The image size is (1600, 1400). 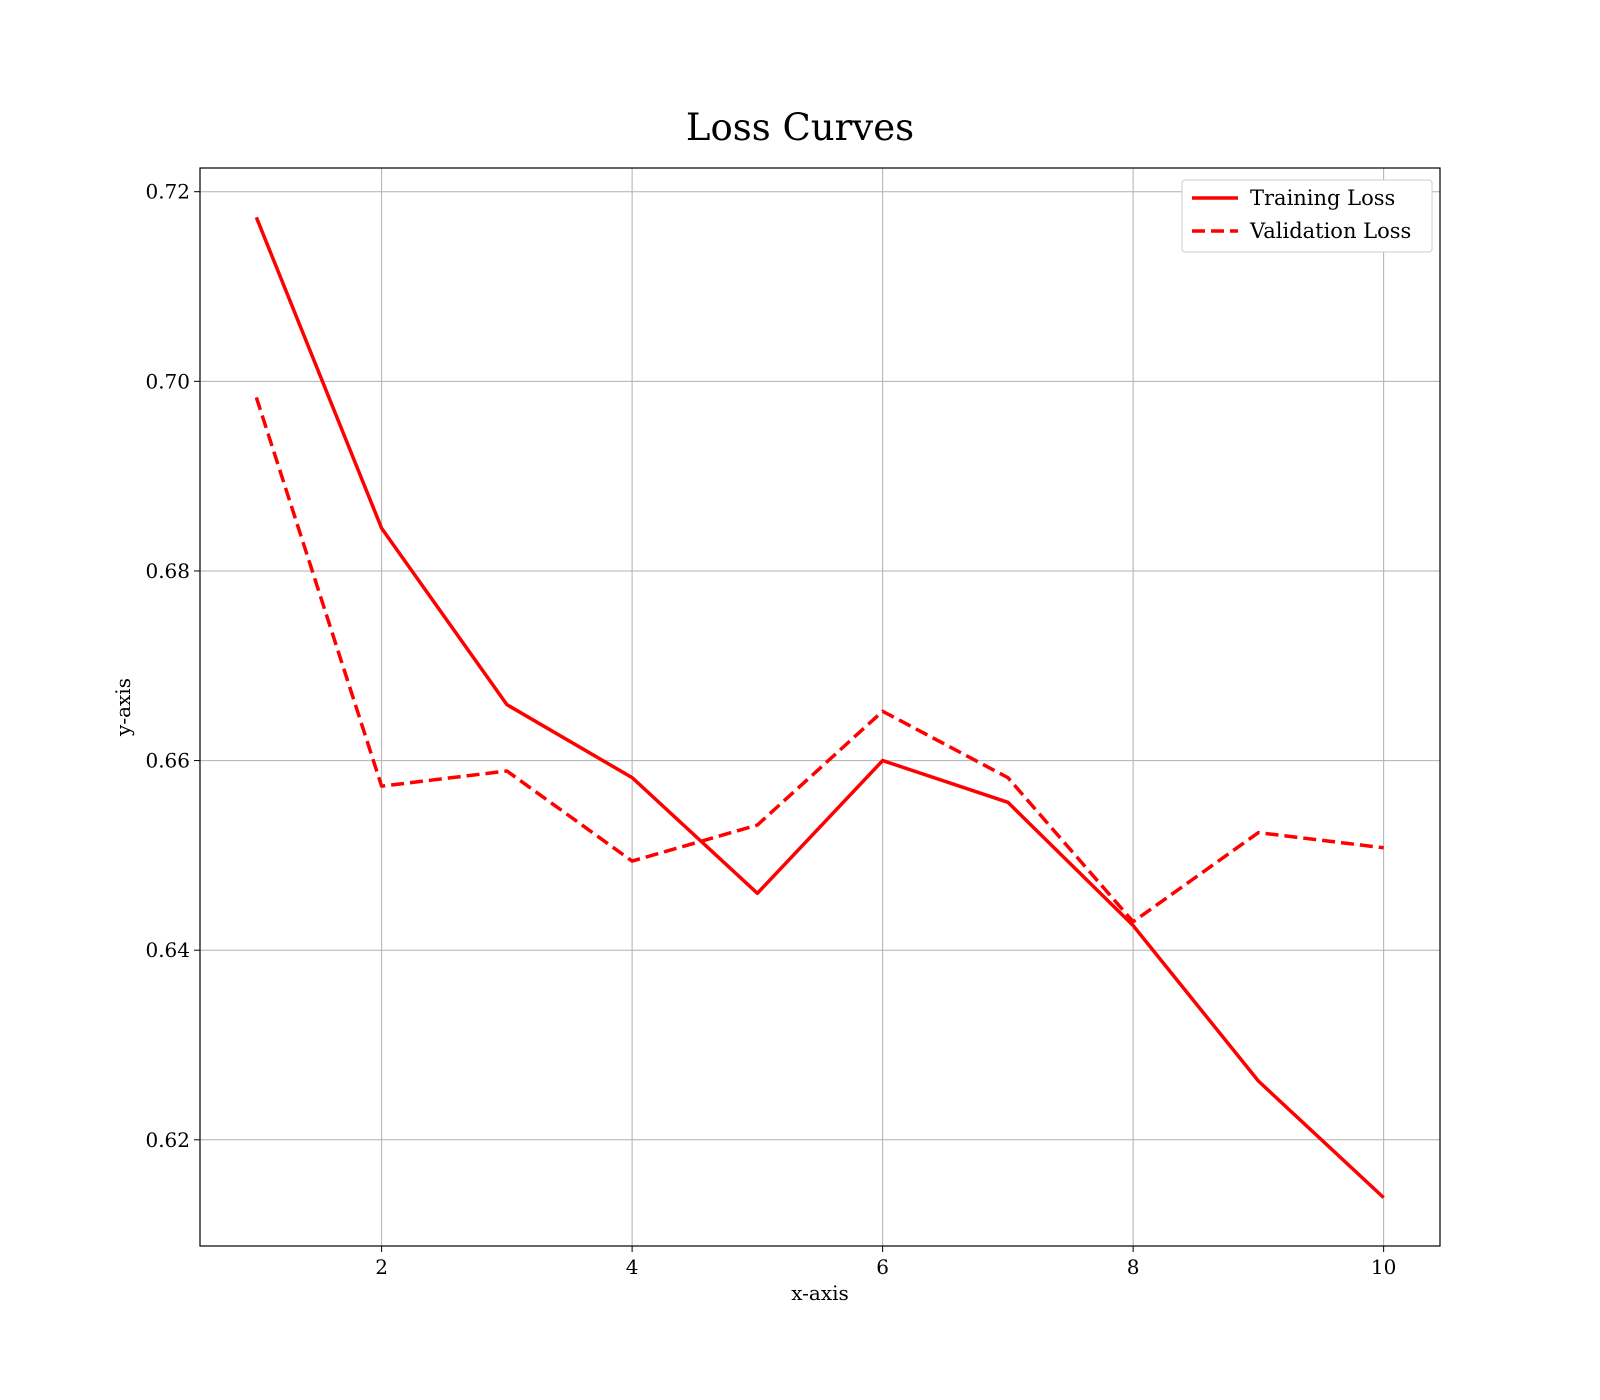 What do you see at coordinates (123, 707) in the screenshot?
I see `y-axis-label: y-axis` at bounding box center [123, 707].